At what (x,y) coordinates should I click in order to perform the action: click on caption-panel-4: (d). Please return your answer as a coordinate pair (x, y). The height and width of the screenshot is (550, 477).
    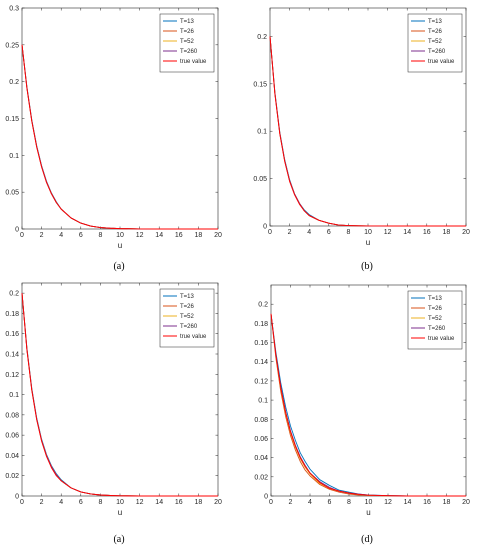
    Looking at the image, I should click on (367, 539).